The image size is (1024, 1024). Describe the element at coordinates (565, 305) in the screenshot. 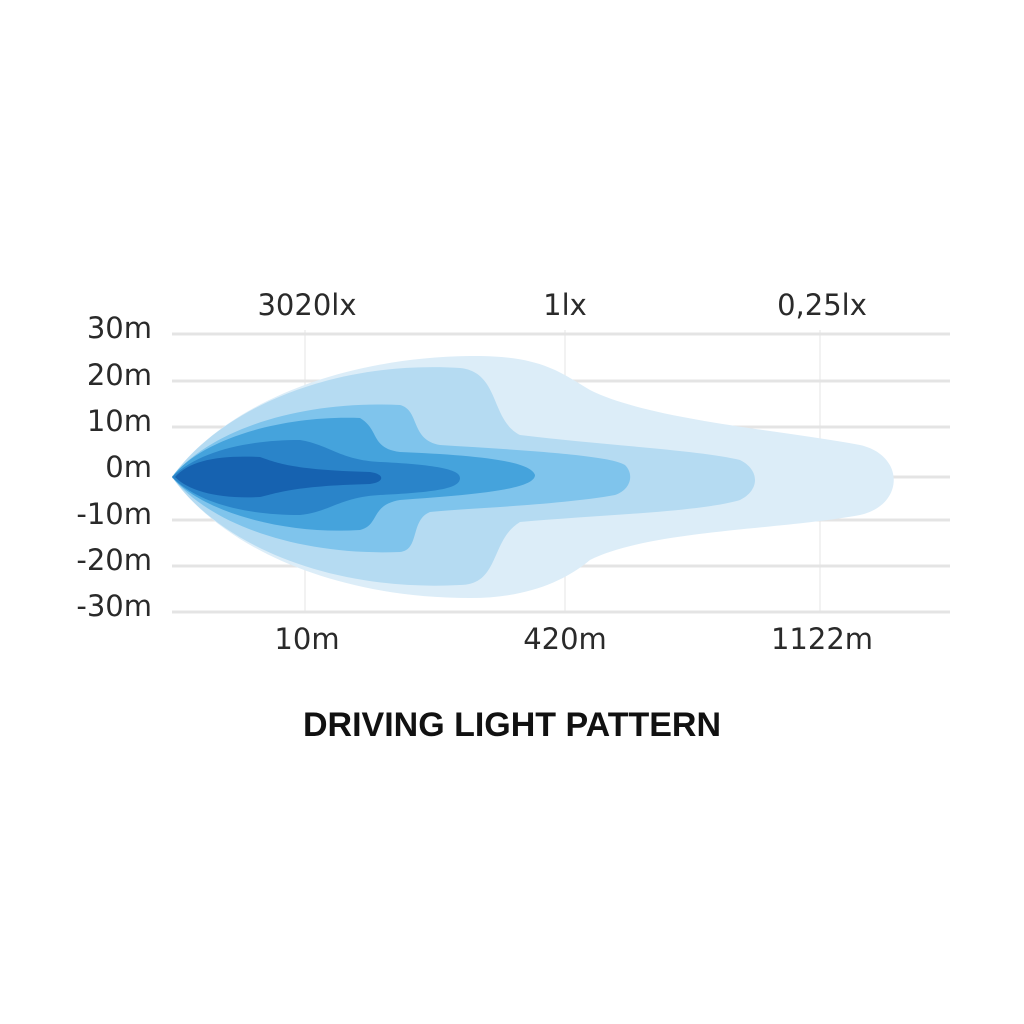

I see `lux-label: 1lx` at that location.